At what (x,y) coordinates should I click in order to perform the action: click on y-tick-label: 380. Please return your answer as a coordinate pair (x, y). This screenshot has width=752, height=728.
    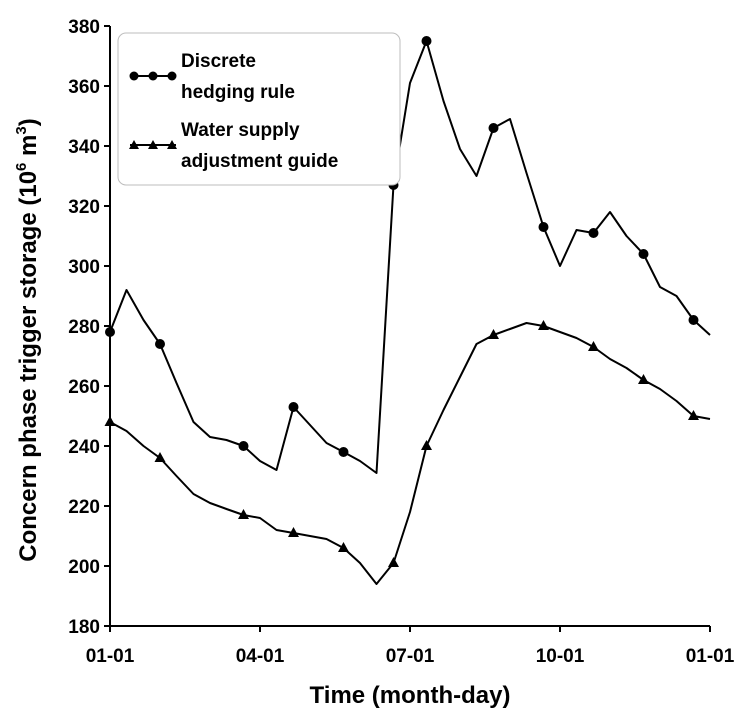
    Looking at the image, I should click on (84, 27).